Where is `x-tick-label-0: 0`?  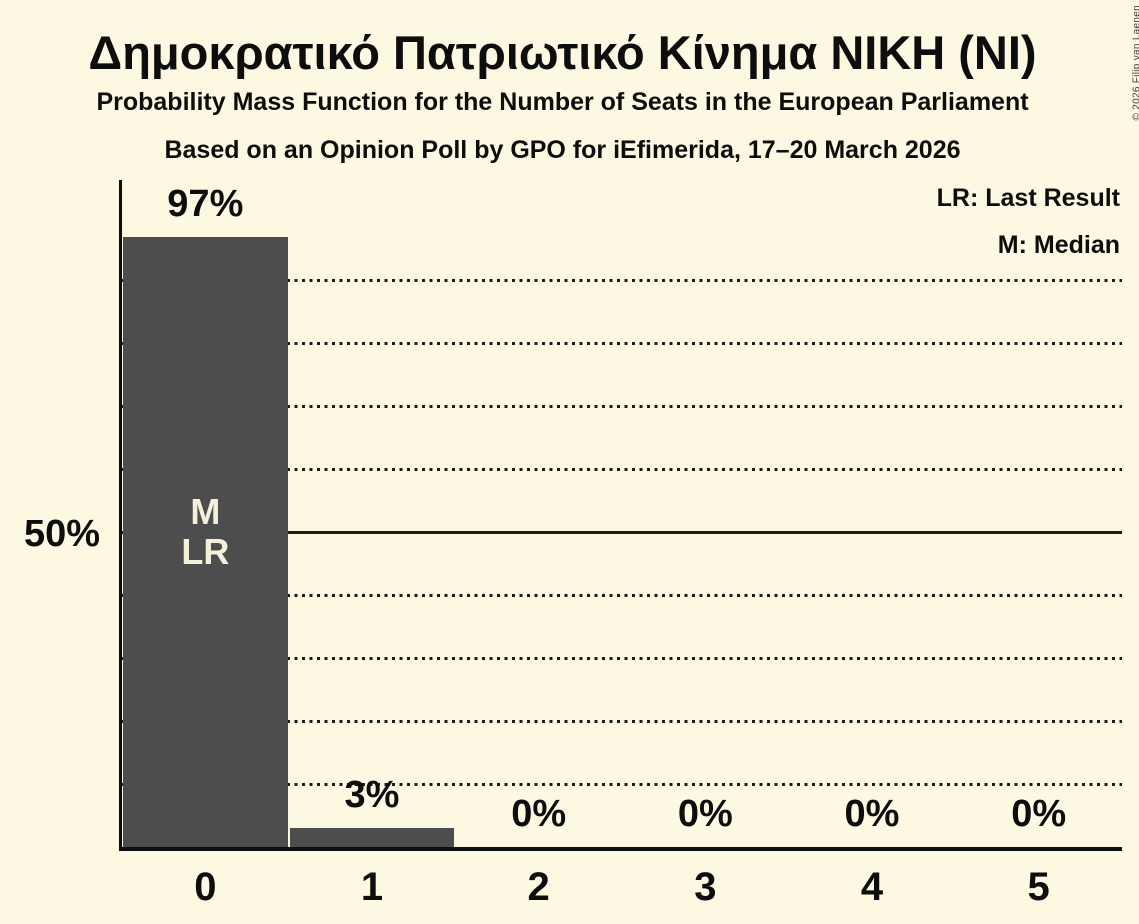
x-tick-label-0: 0 is located at coordinates (205, 887).